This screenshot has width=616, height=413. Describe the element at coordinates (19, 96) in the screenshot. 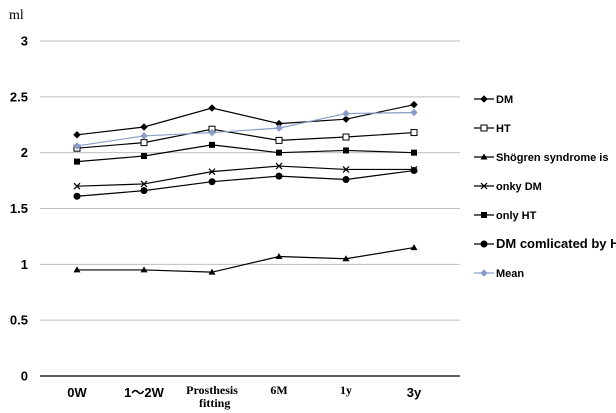

I see `y-tick-label: 2.5` at that location.